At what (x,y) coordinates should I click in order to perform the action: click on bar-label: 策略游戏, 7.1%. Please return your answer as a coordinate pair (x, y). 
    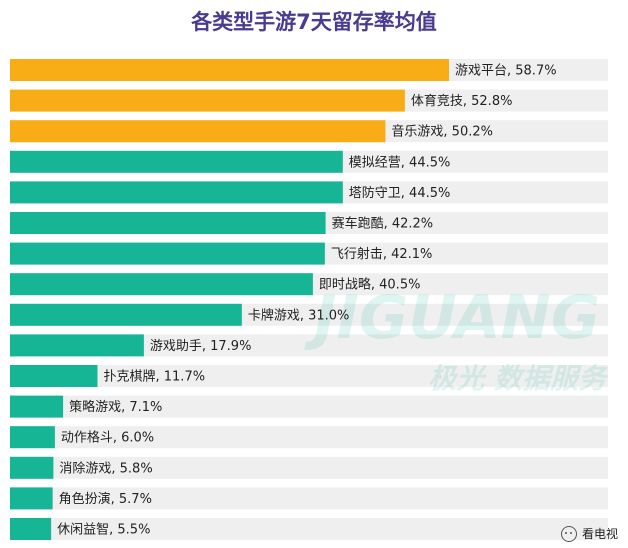
    Looking at the image, I should click on (115, 407).